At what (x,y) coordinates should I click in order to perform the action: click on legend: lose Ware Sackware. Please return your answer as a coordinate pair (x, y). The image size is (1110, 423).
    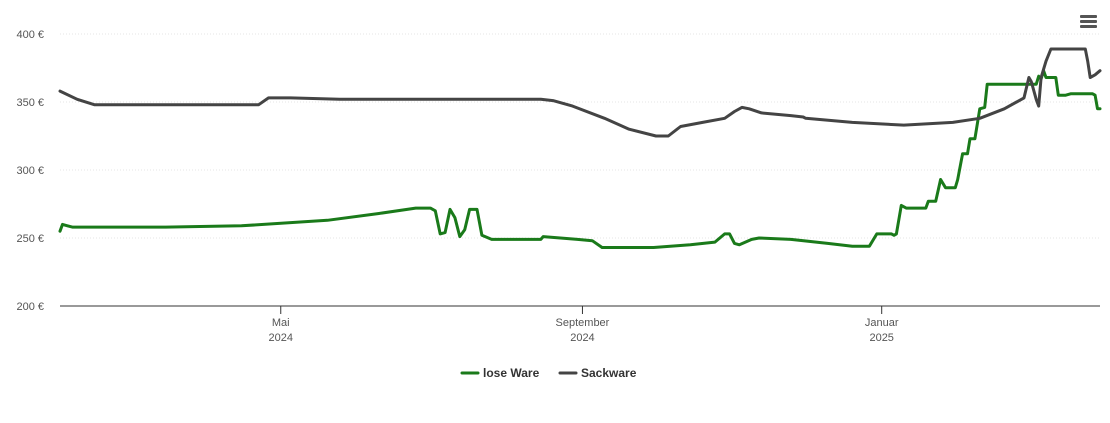
    Looking at the image, I should click on (548, 373).